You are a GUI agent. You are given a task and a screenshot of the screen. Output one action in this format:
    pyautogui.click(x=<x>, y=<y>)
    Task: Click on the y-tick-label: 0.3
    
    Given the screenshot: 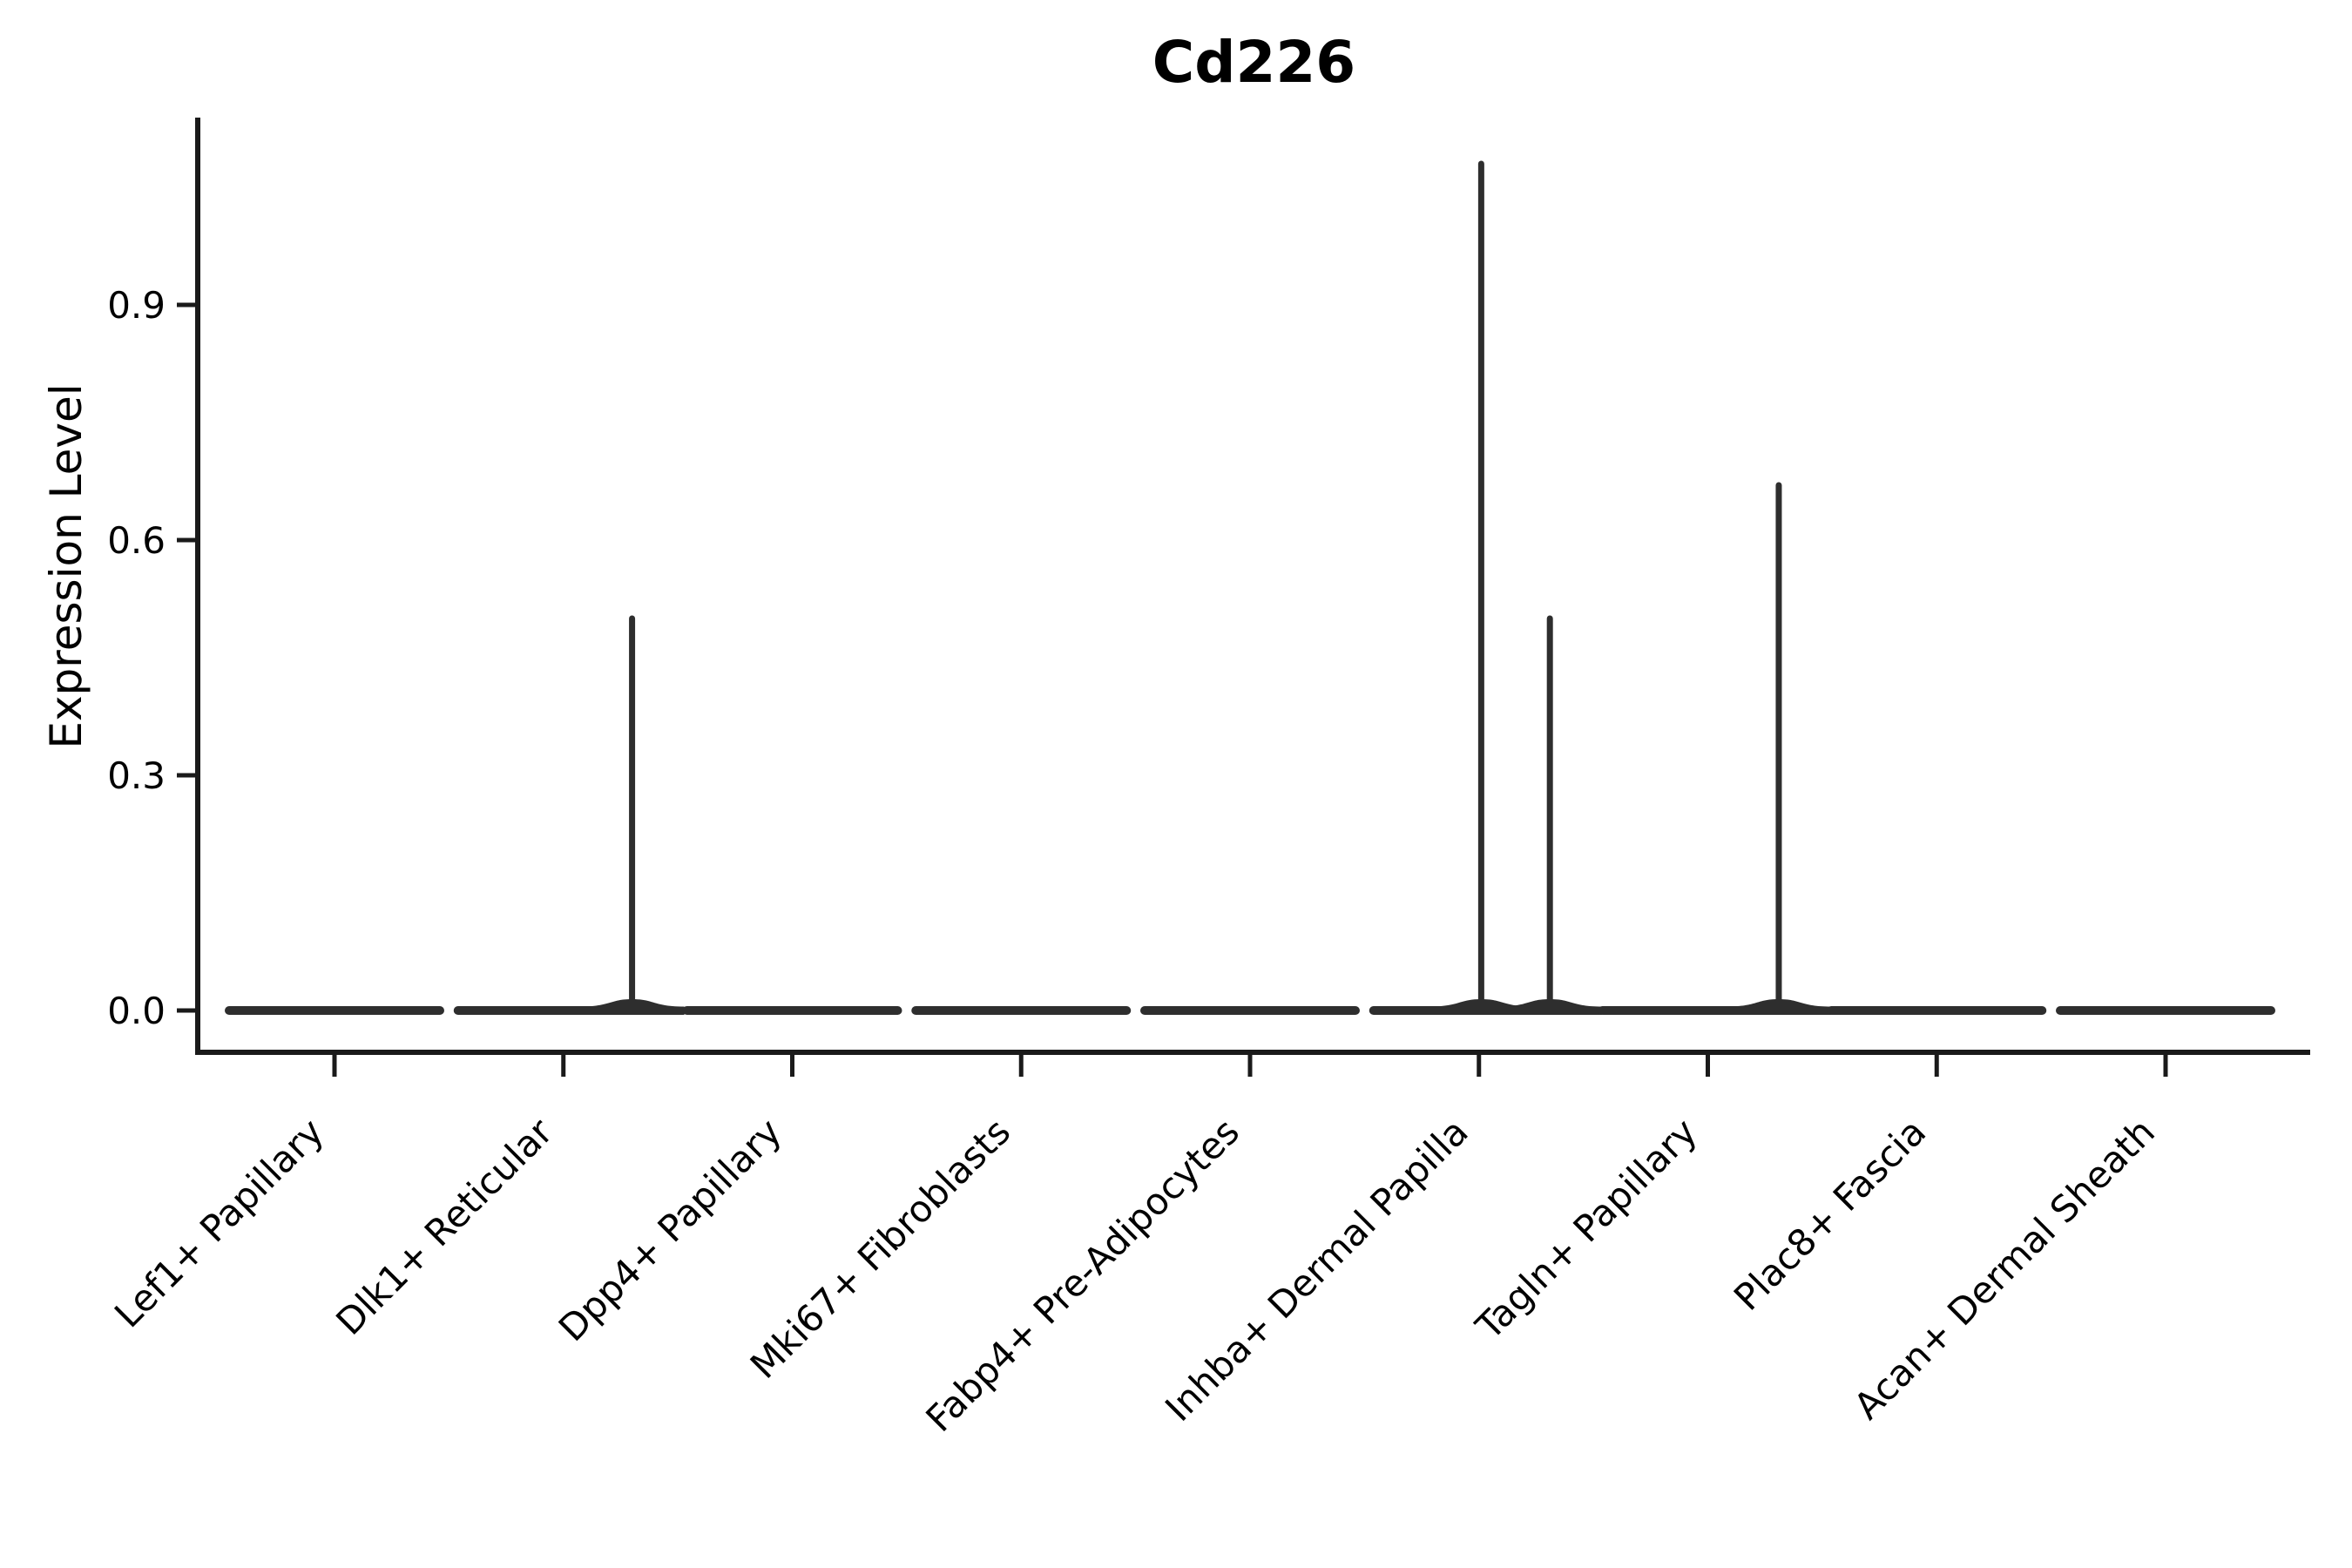 What is the action you would take?
    pyautogui.click(x=136, y=775)
    